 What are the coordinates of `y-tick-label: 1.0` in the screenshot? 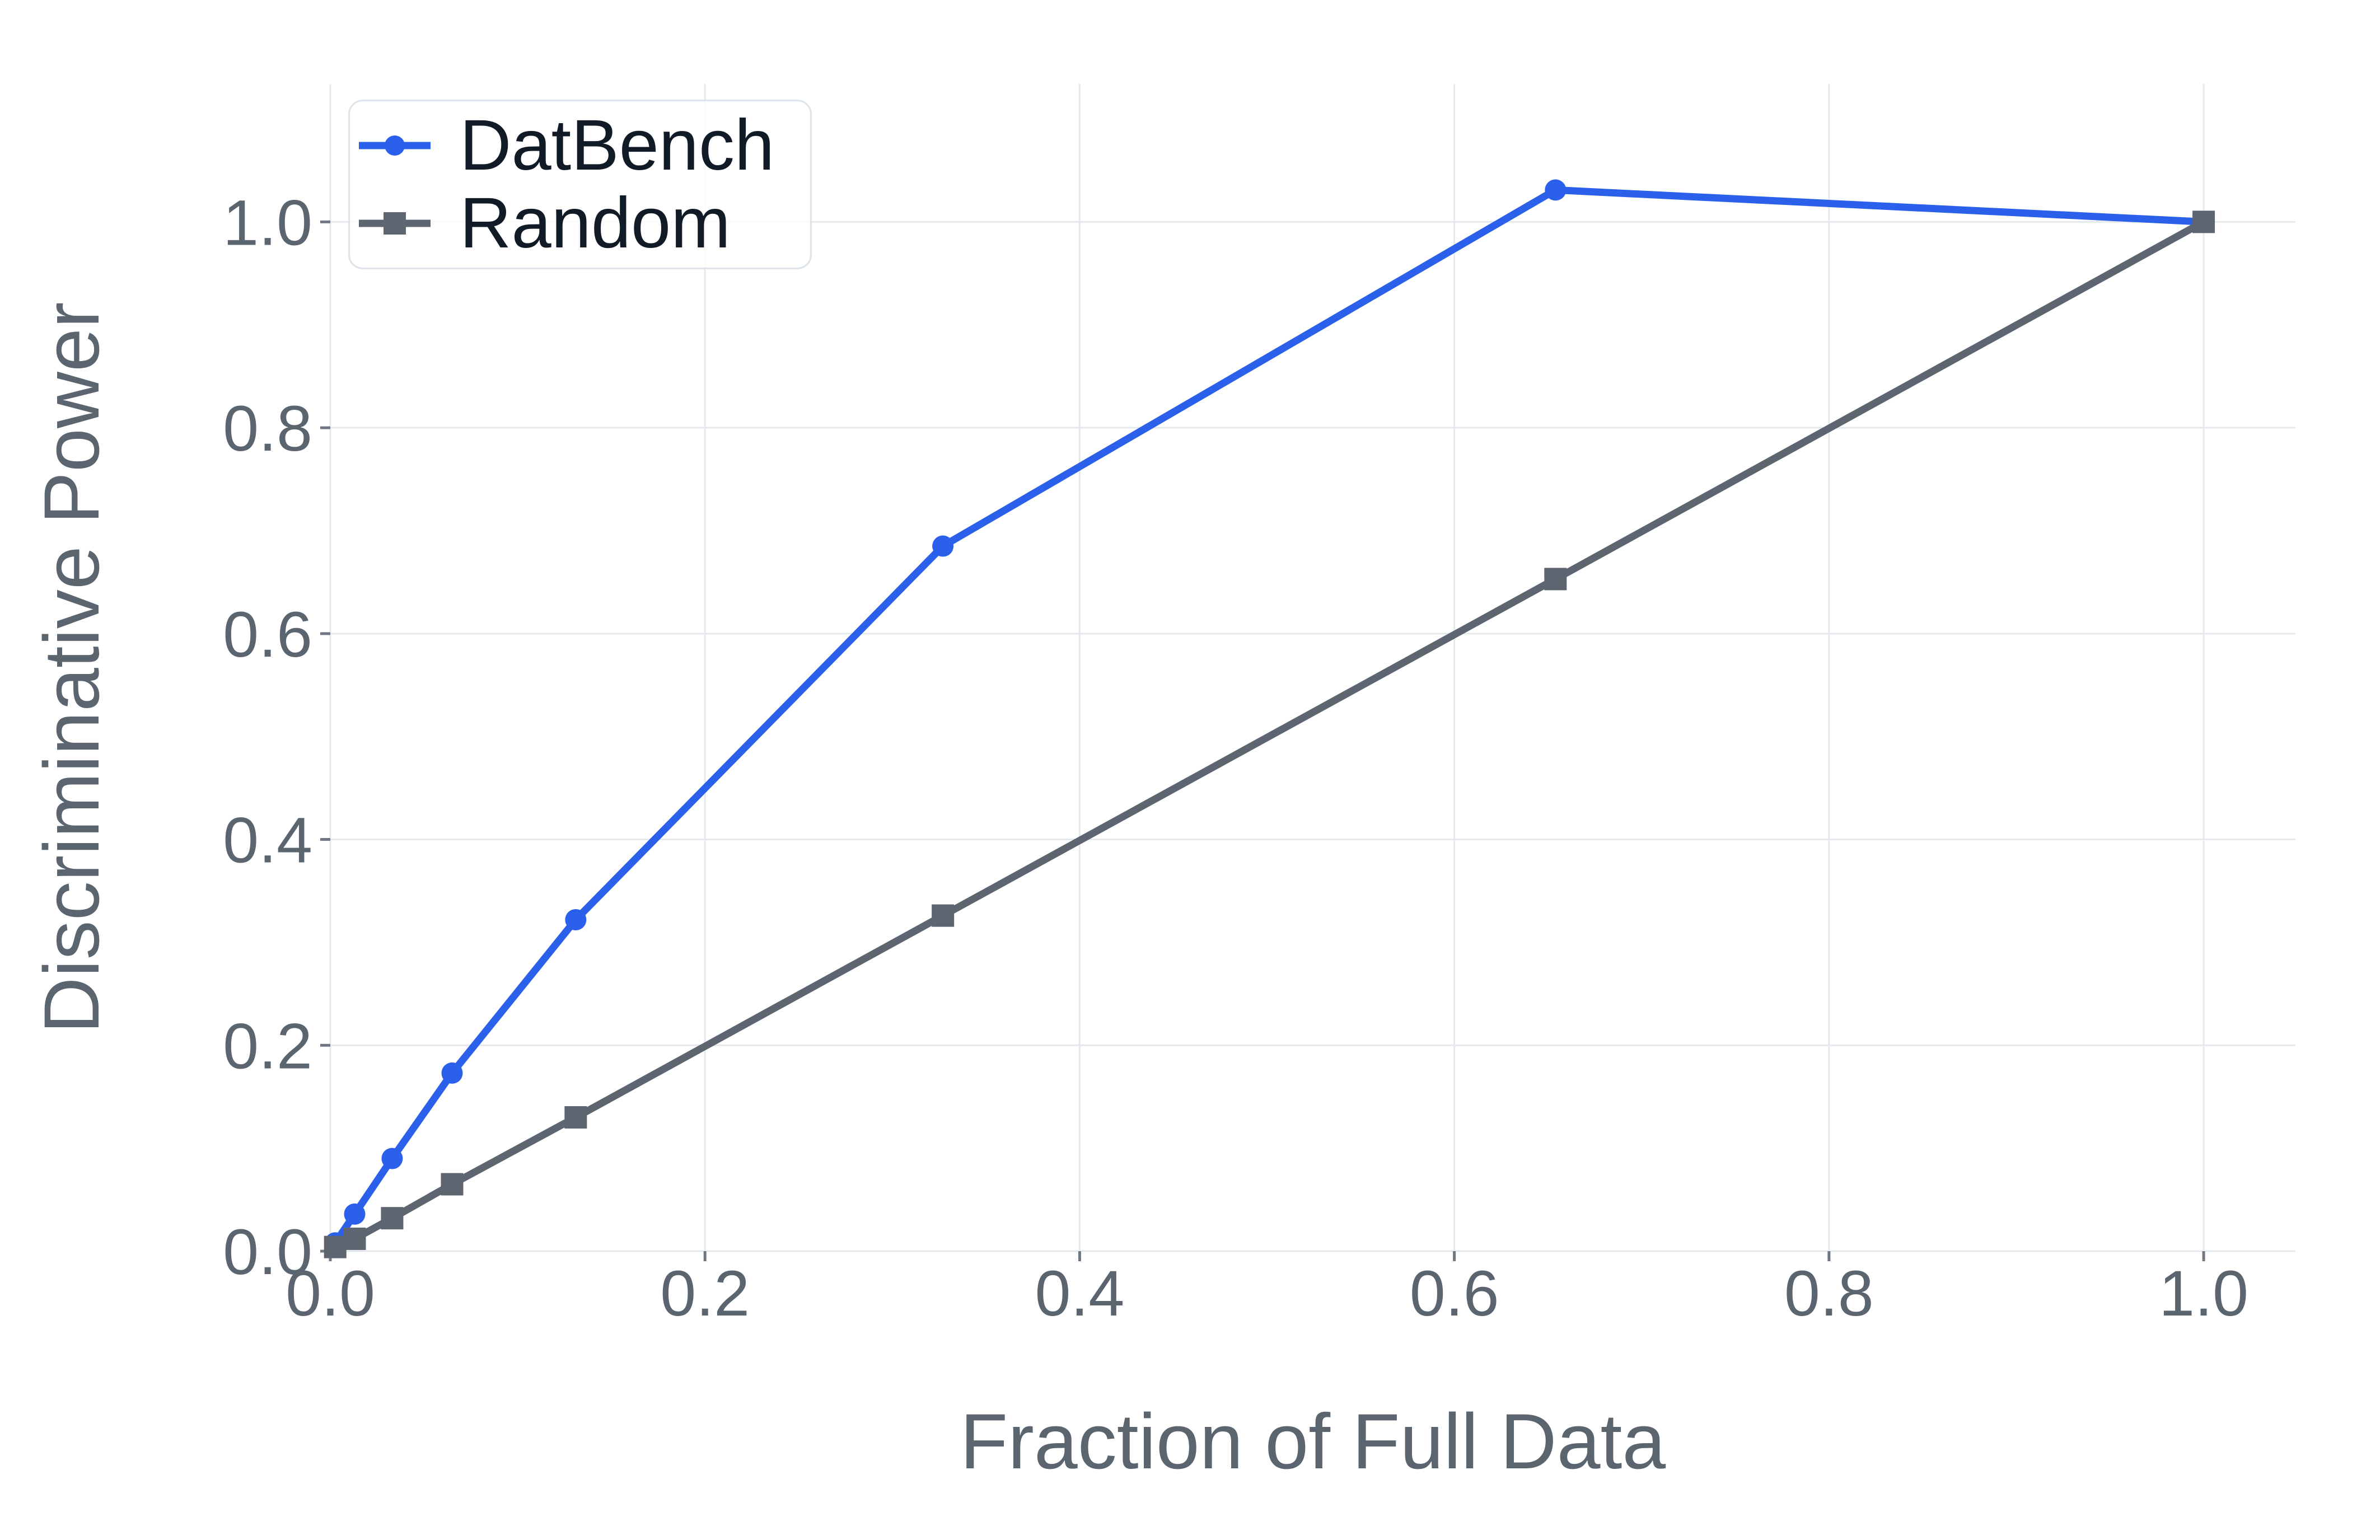 It's located at (267, 223).